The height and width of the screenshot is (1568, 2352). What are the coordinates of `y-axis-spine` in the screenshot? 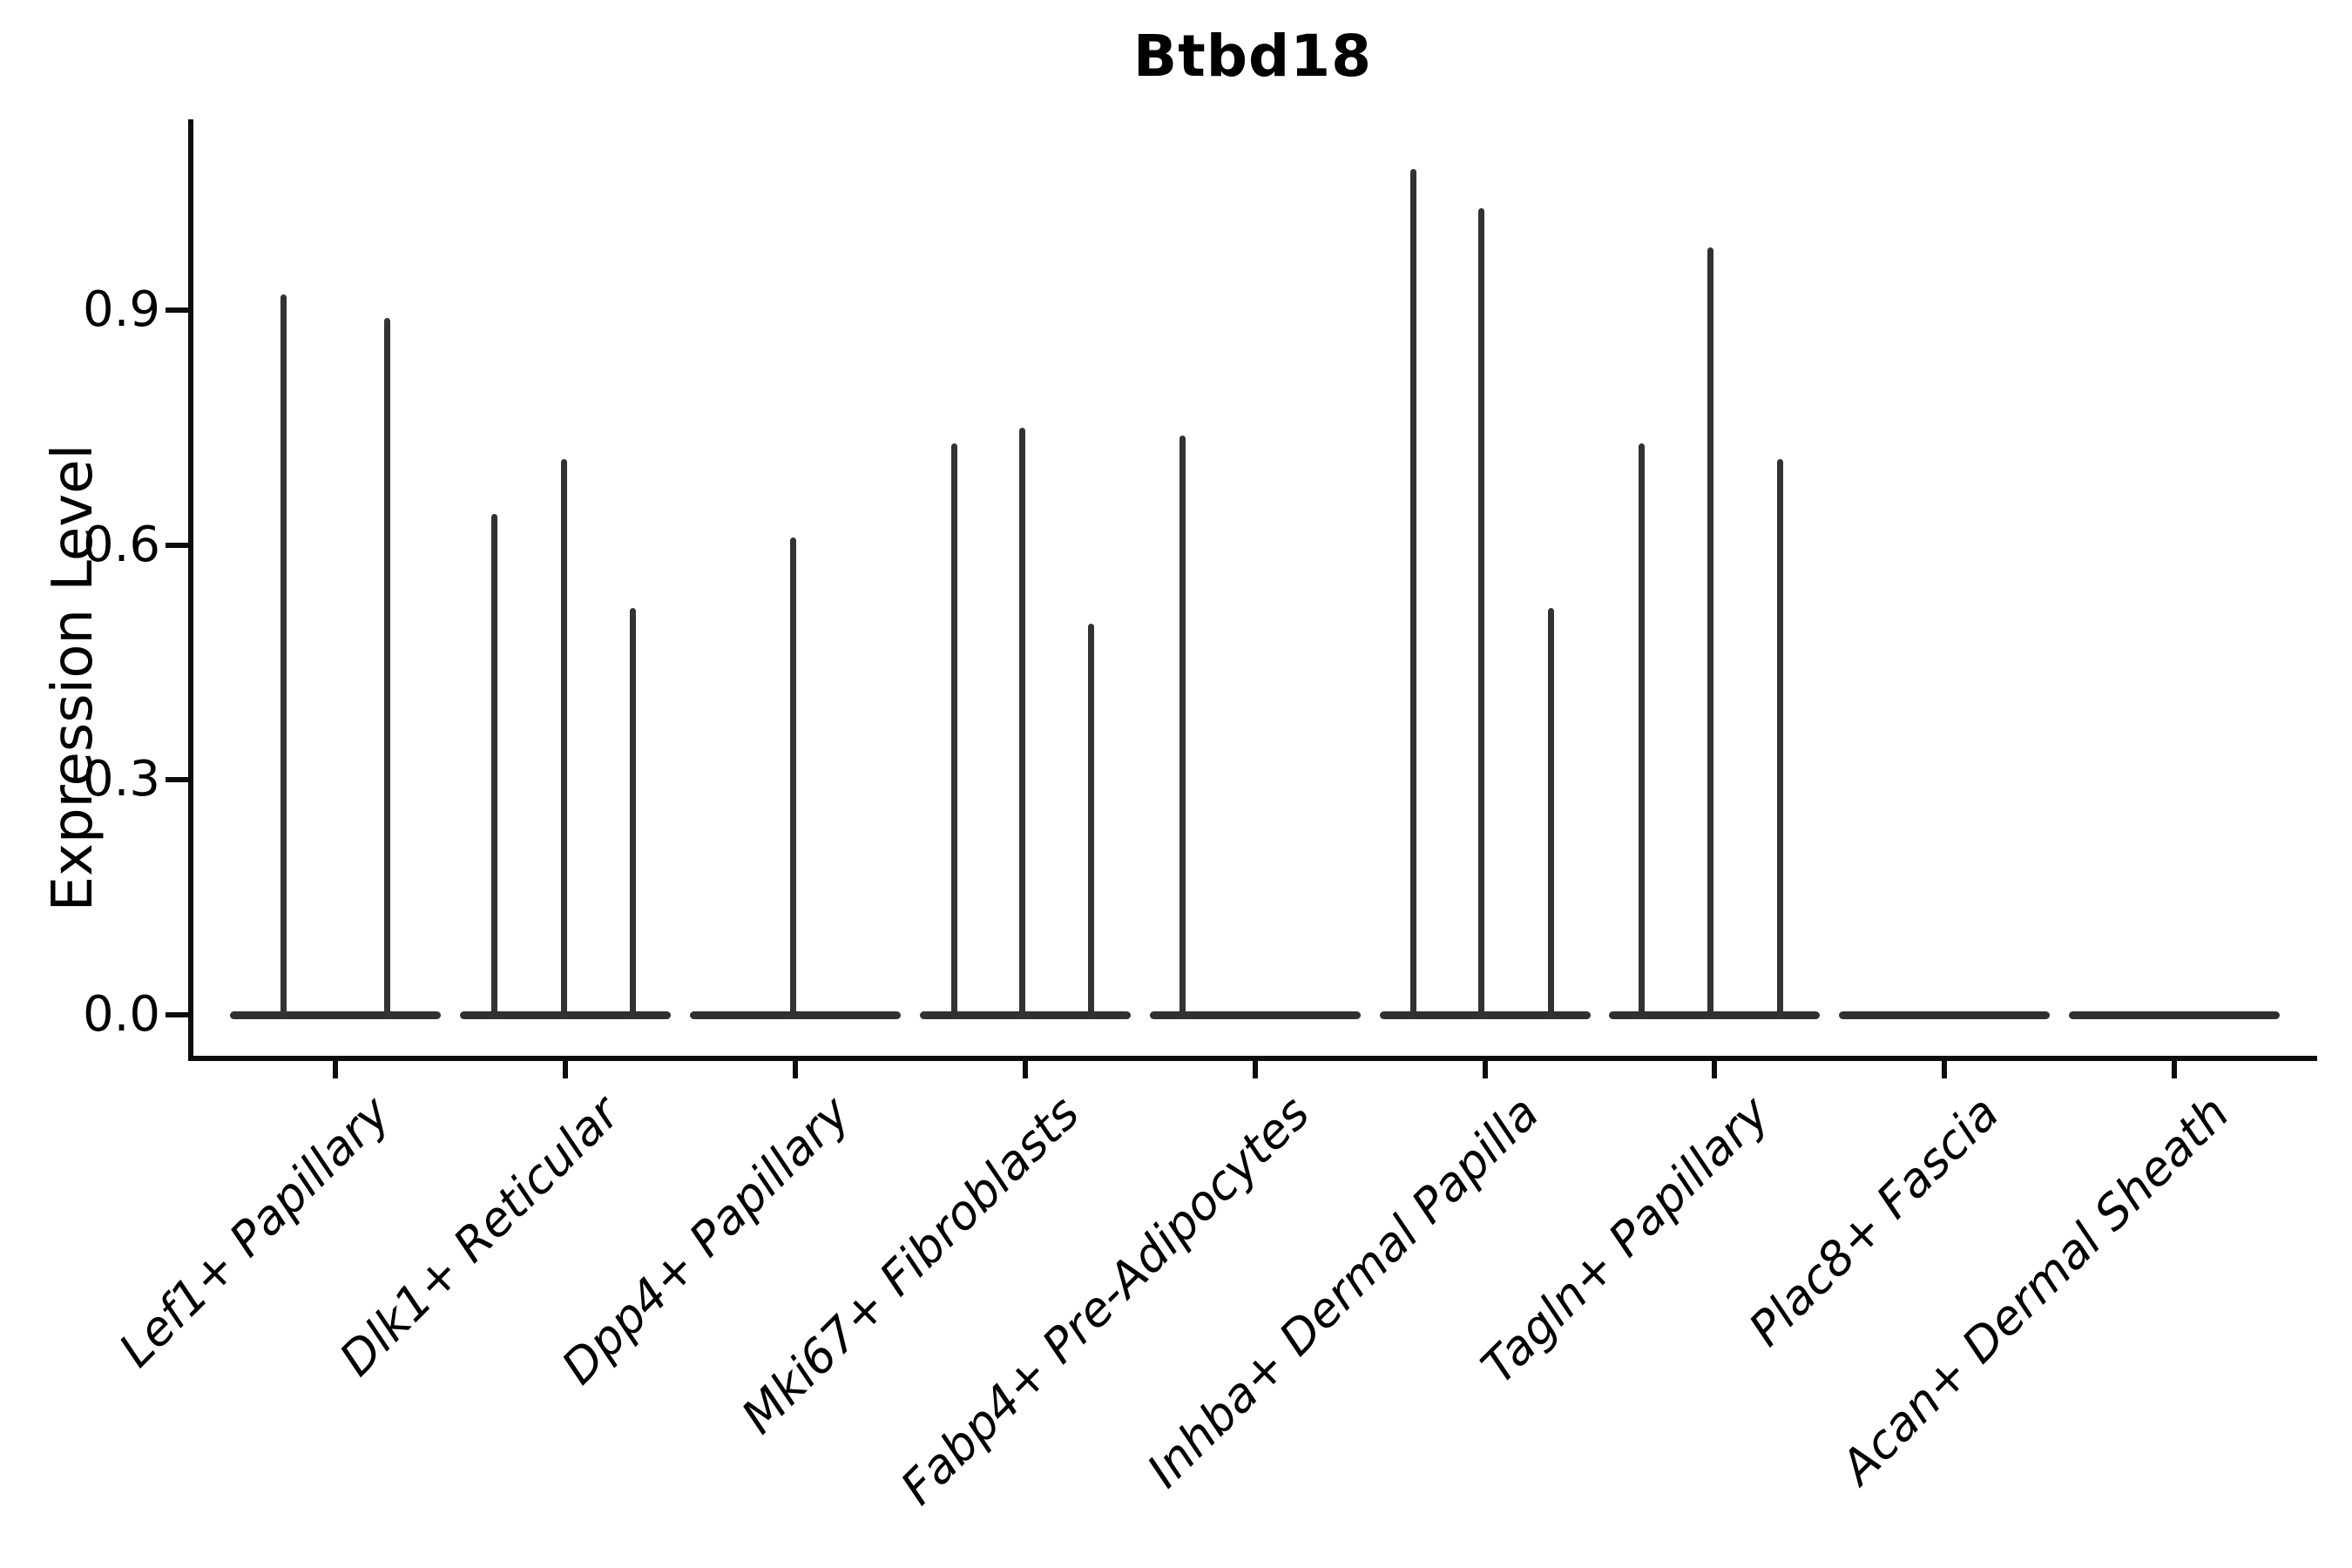 It's located at (190, 590).